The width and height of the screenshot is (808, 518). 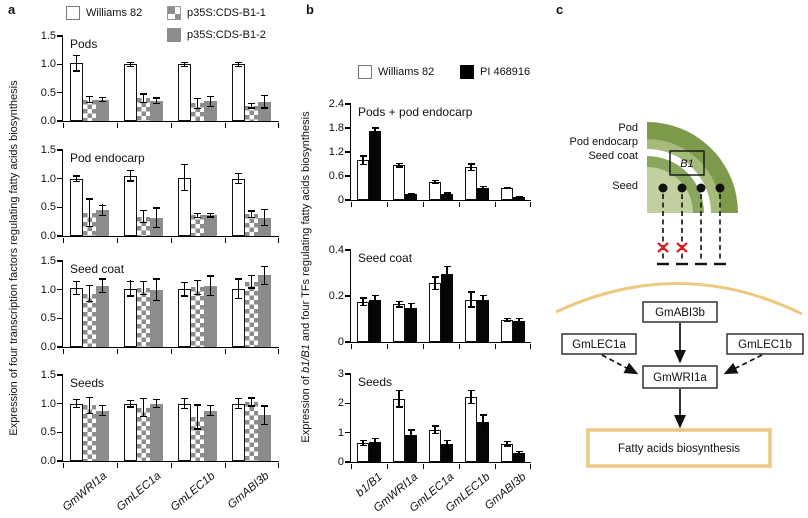 I want to click on chart-a3: Seed coat 0.0 0.5 1.0 1.5, so click(x=160, y=304).